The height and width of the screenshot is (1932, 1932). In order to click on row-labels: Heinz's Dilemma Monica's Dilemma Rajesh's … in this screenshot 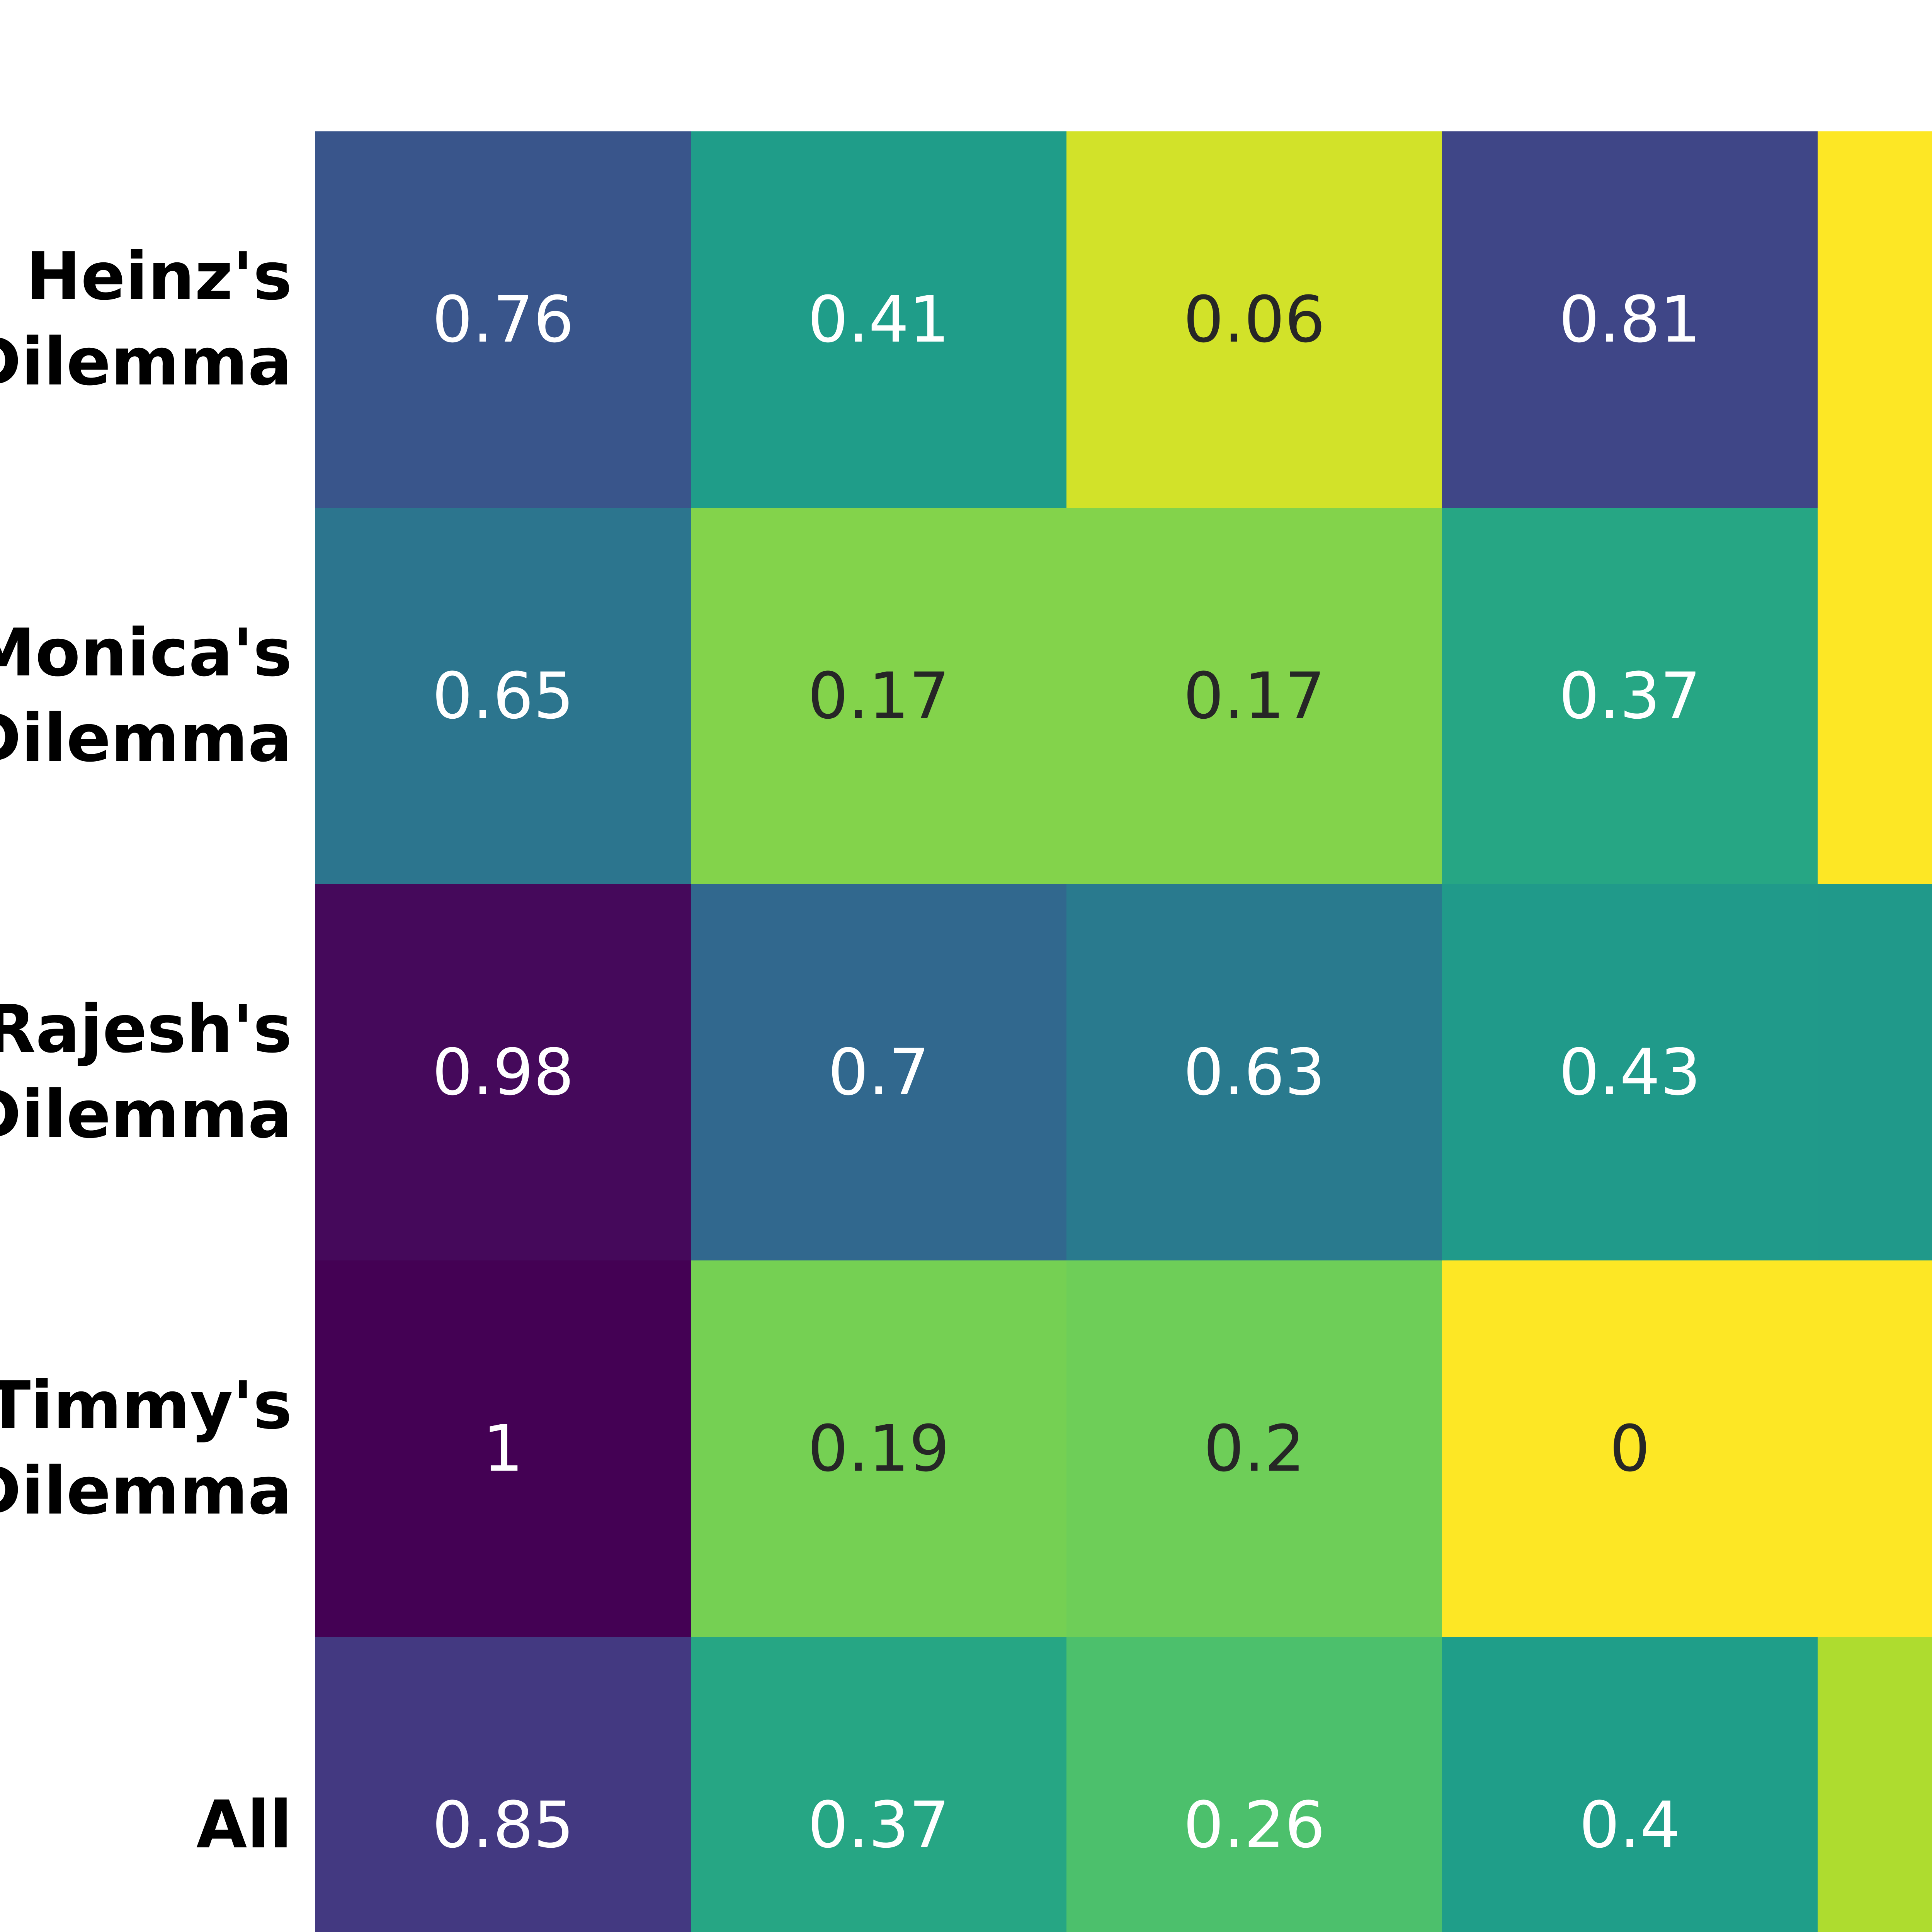, I will do `click(146, 1031)`.